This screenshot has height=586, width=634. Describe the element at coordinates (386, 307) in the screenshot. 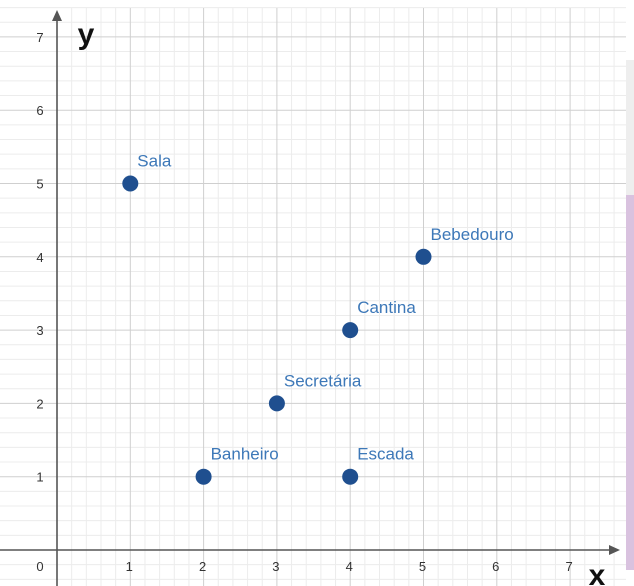

I see `label-cantina: Cantina` at that location.